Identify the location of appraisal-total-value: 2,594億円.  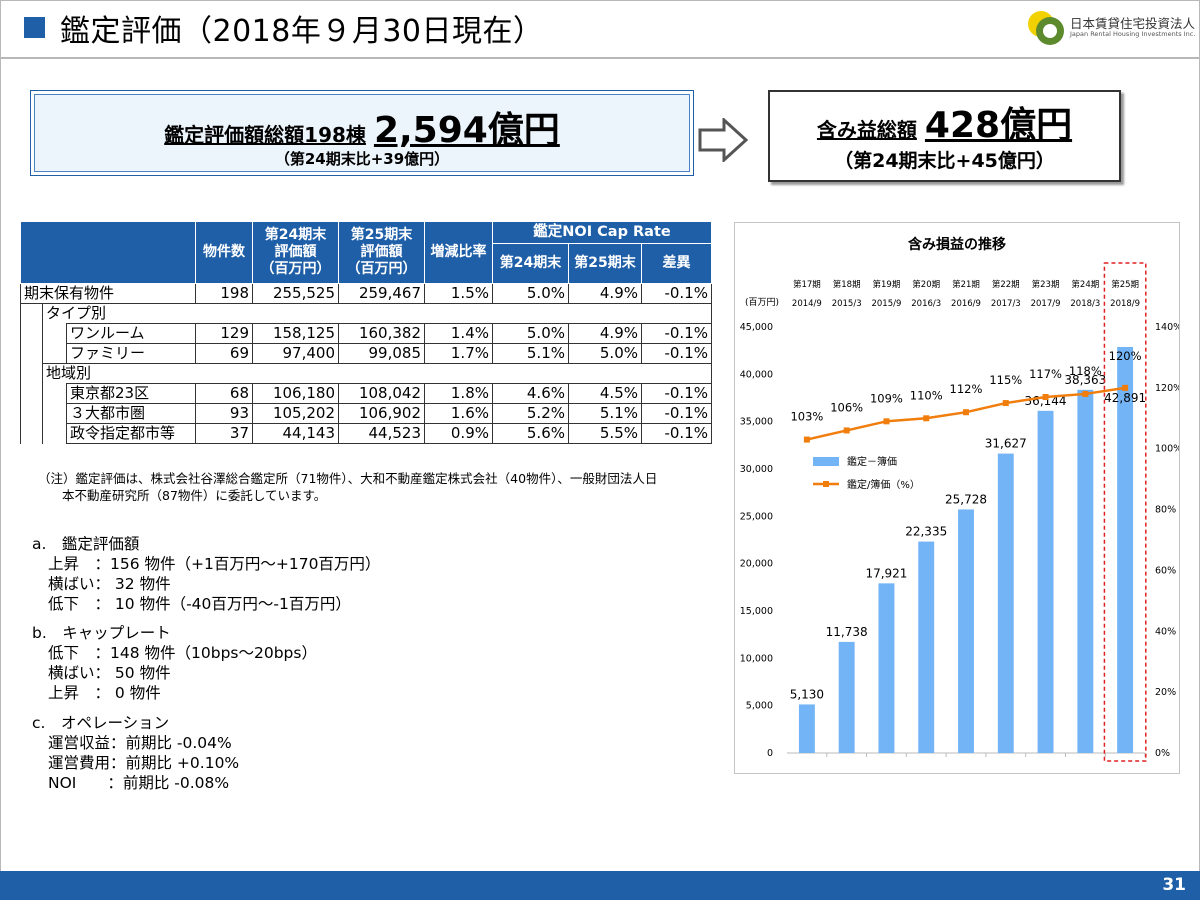
(466, 130).